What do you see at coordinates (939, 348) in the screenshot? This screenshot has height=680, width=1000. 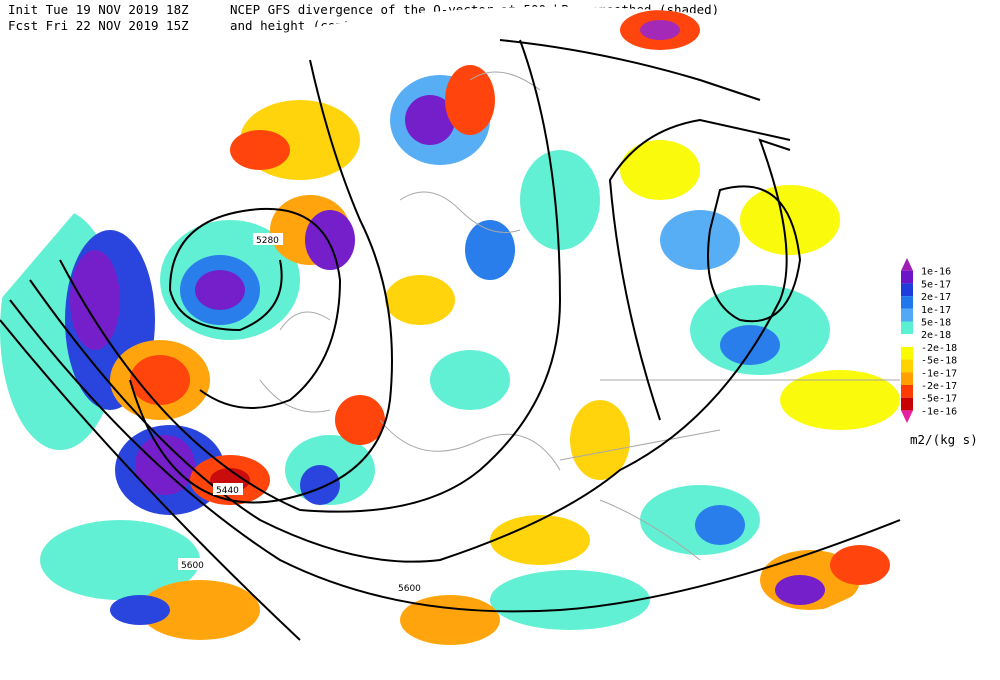 I see `colorbar-label: -2e-18` at bounding box center [939, 348].